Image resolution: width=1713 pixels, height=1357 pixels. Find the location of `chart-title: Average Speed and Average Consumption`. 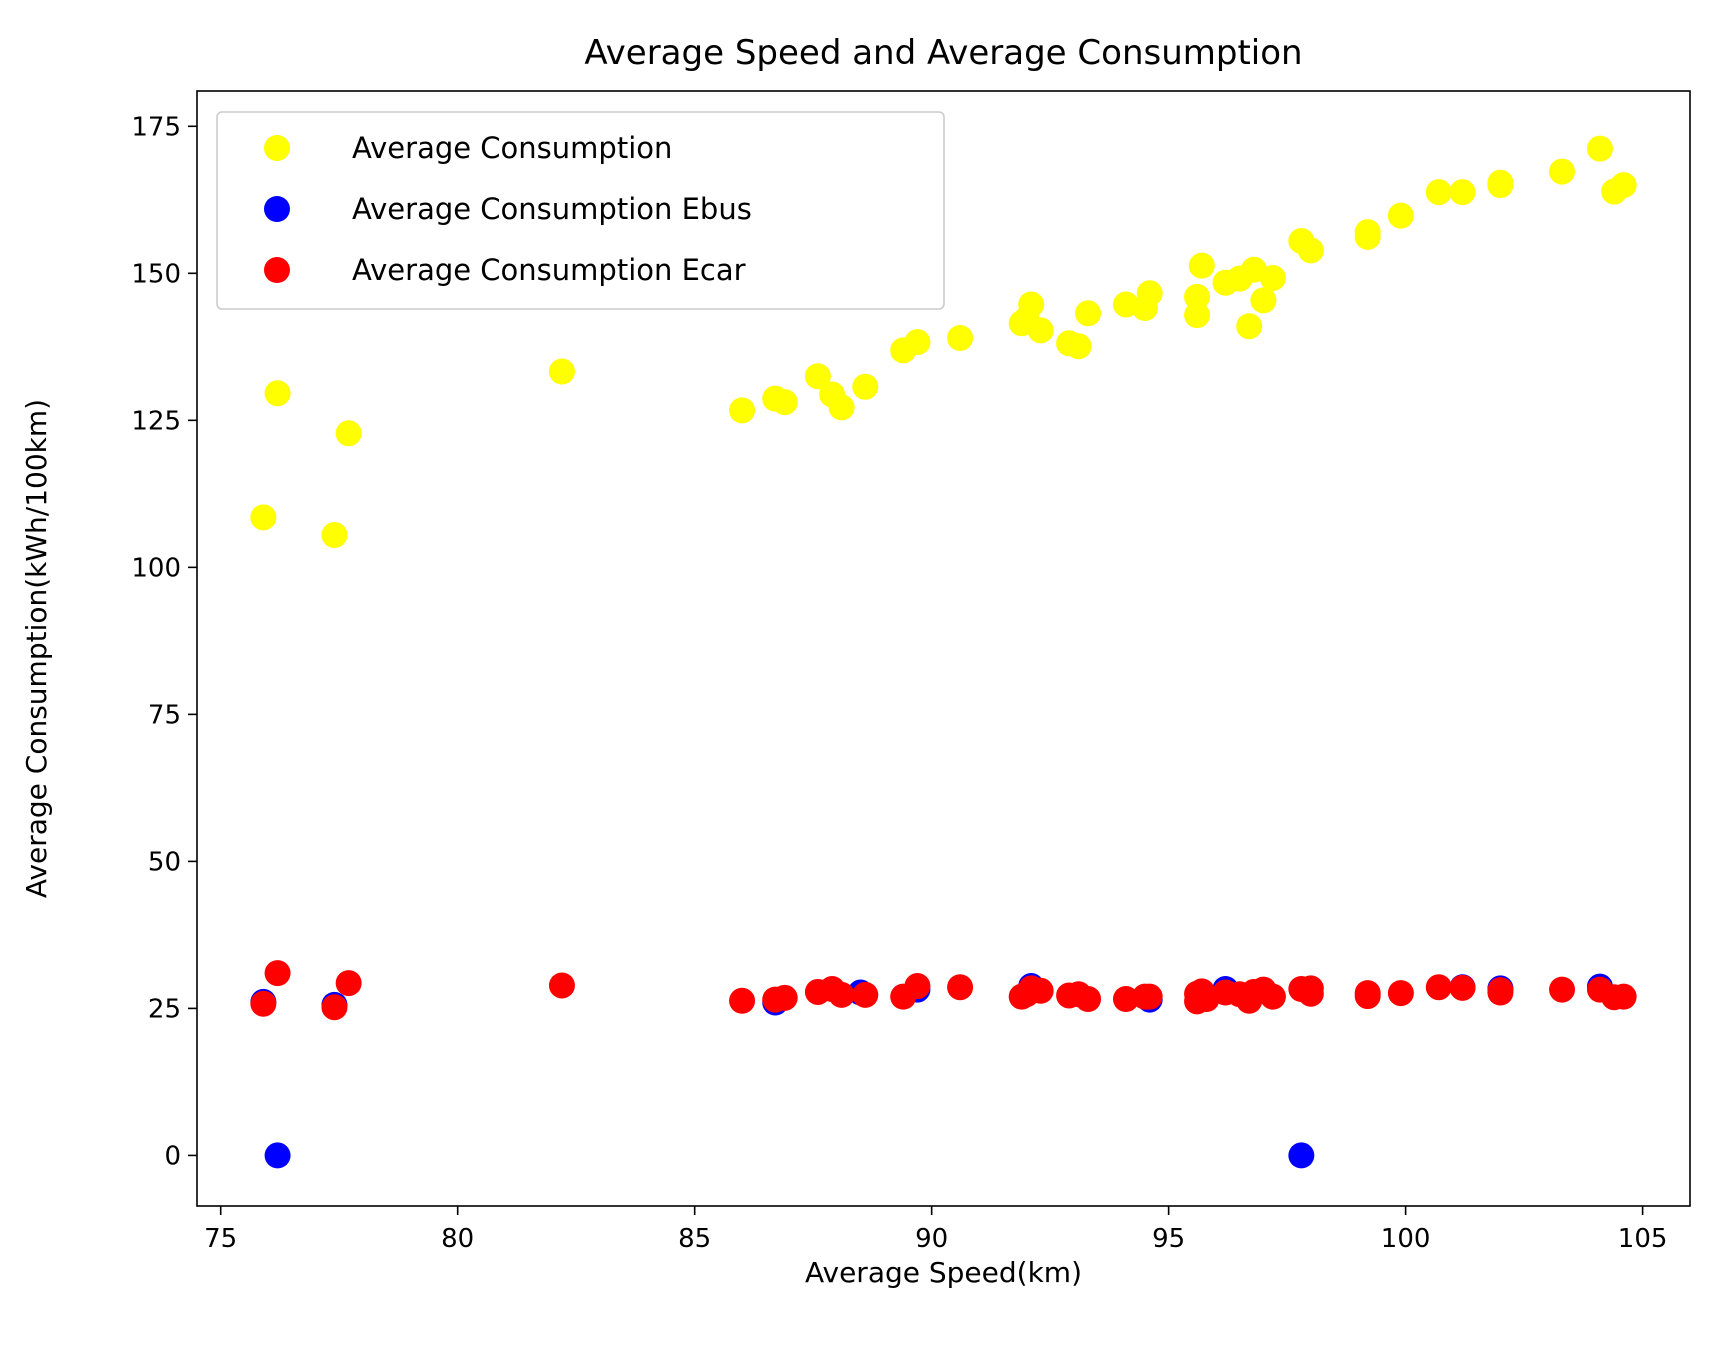

chart-title: Average Speed and Average Consumption is located at coordinates (943, 53).